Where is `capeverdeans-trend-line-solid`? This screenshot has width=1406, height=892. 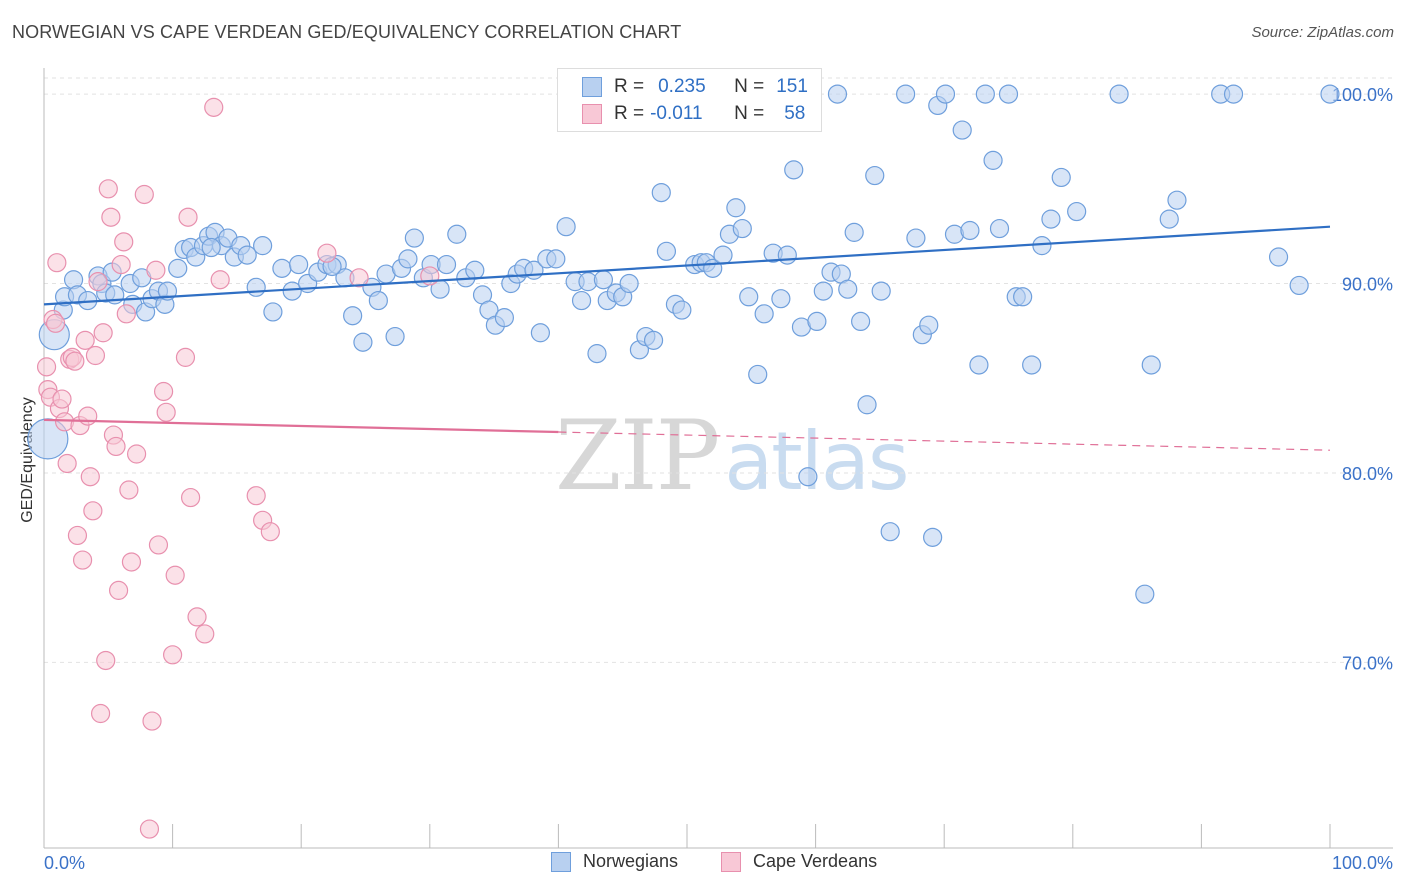
capeverdeans-trend-line-solid is located at coordinates (301, 426).